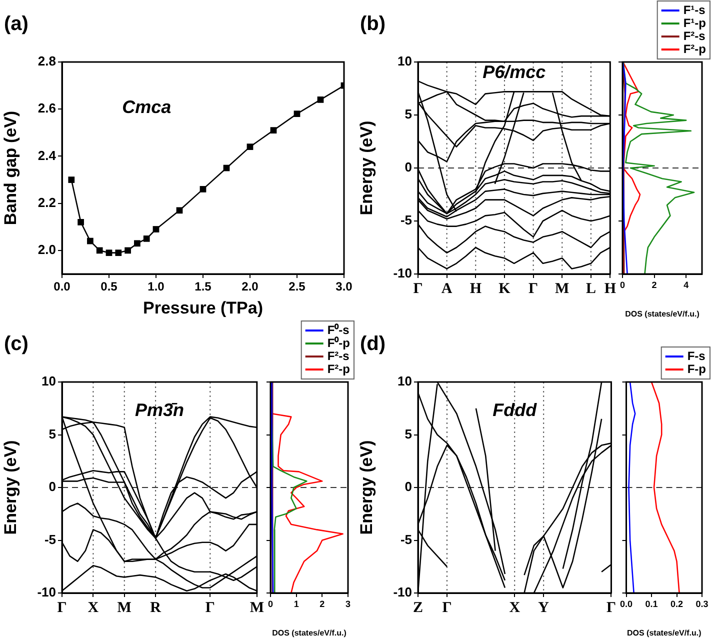 The image size is (712, 639). What do you see at coordinates (338, 329) in the screenshot?
I see `legend-label: F⁰-s` at bounding box center [338, 329].